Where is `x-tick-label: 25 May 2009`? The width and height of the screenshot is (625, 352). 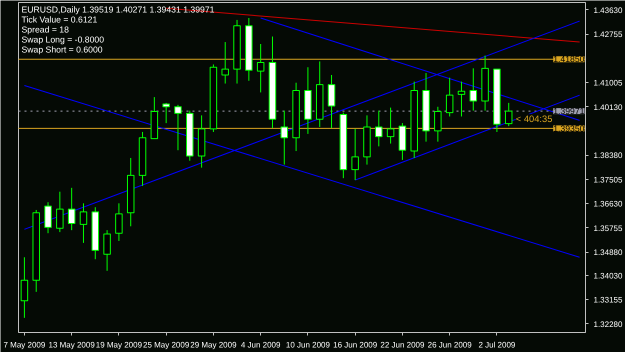
x-tick-label: 25 May 2009 is located at coordinates (166, 345).